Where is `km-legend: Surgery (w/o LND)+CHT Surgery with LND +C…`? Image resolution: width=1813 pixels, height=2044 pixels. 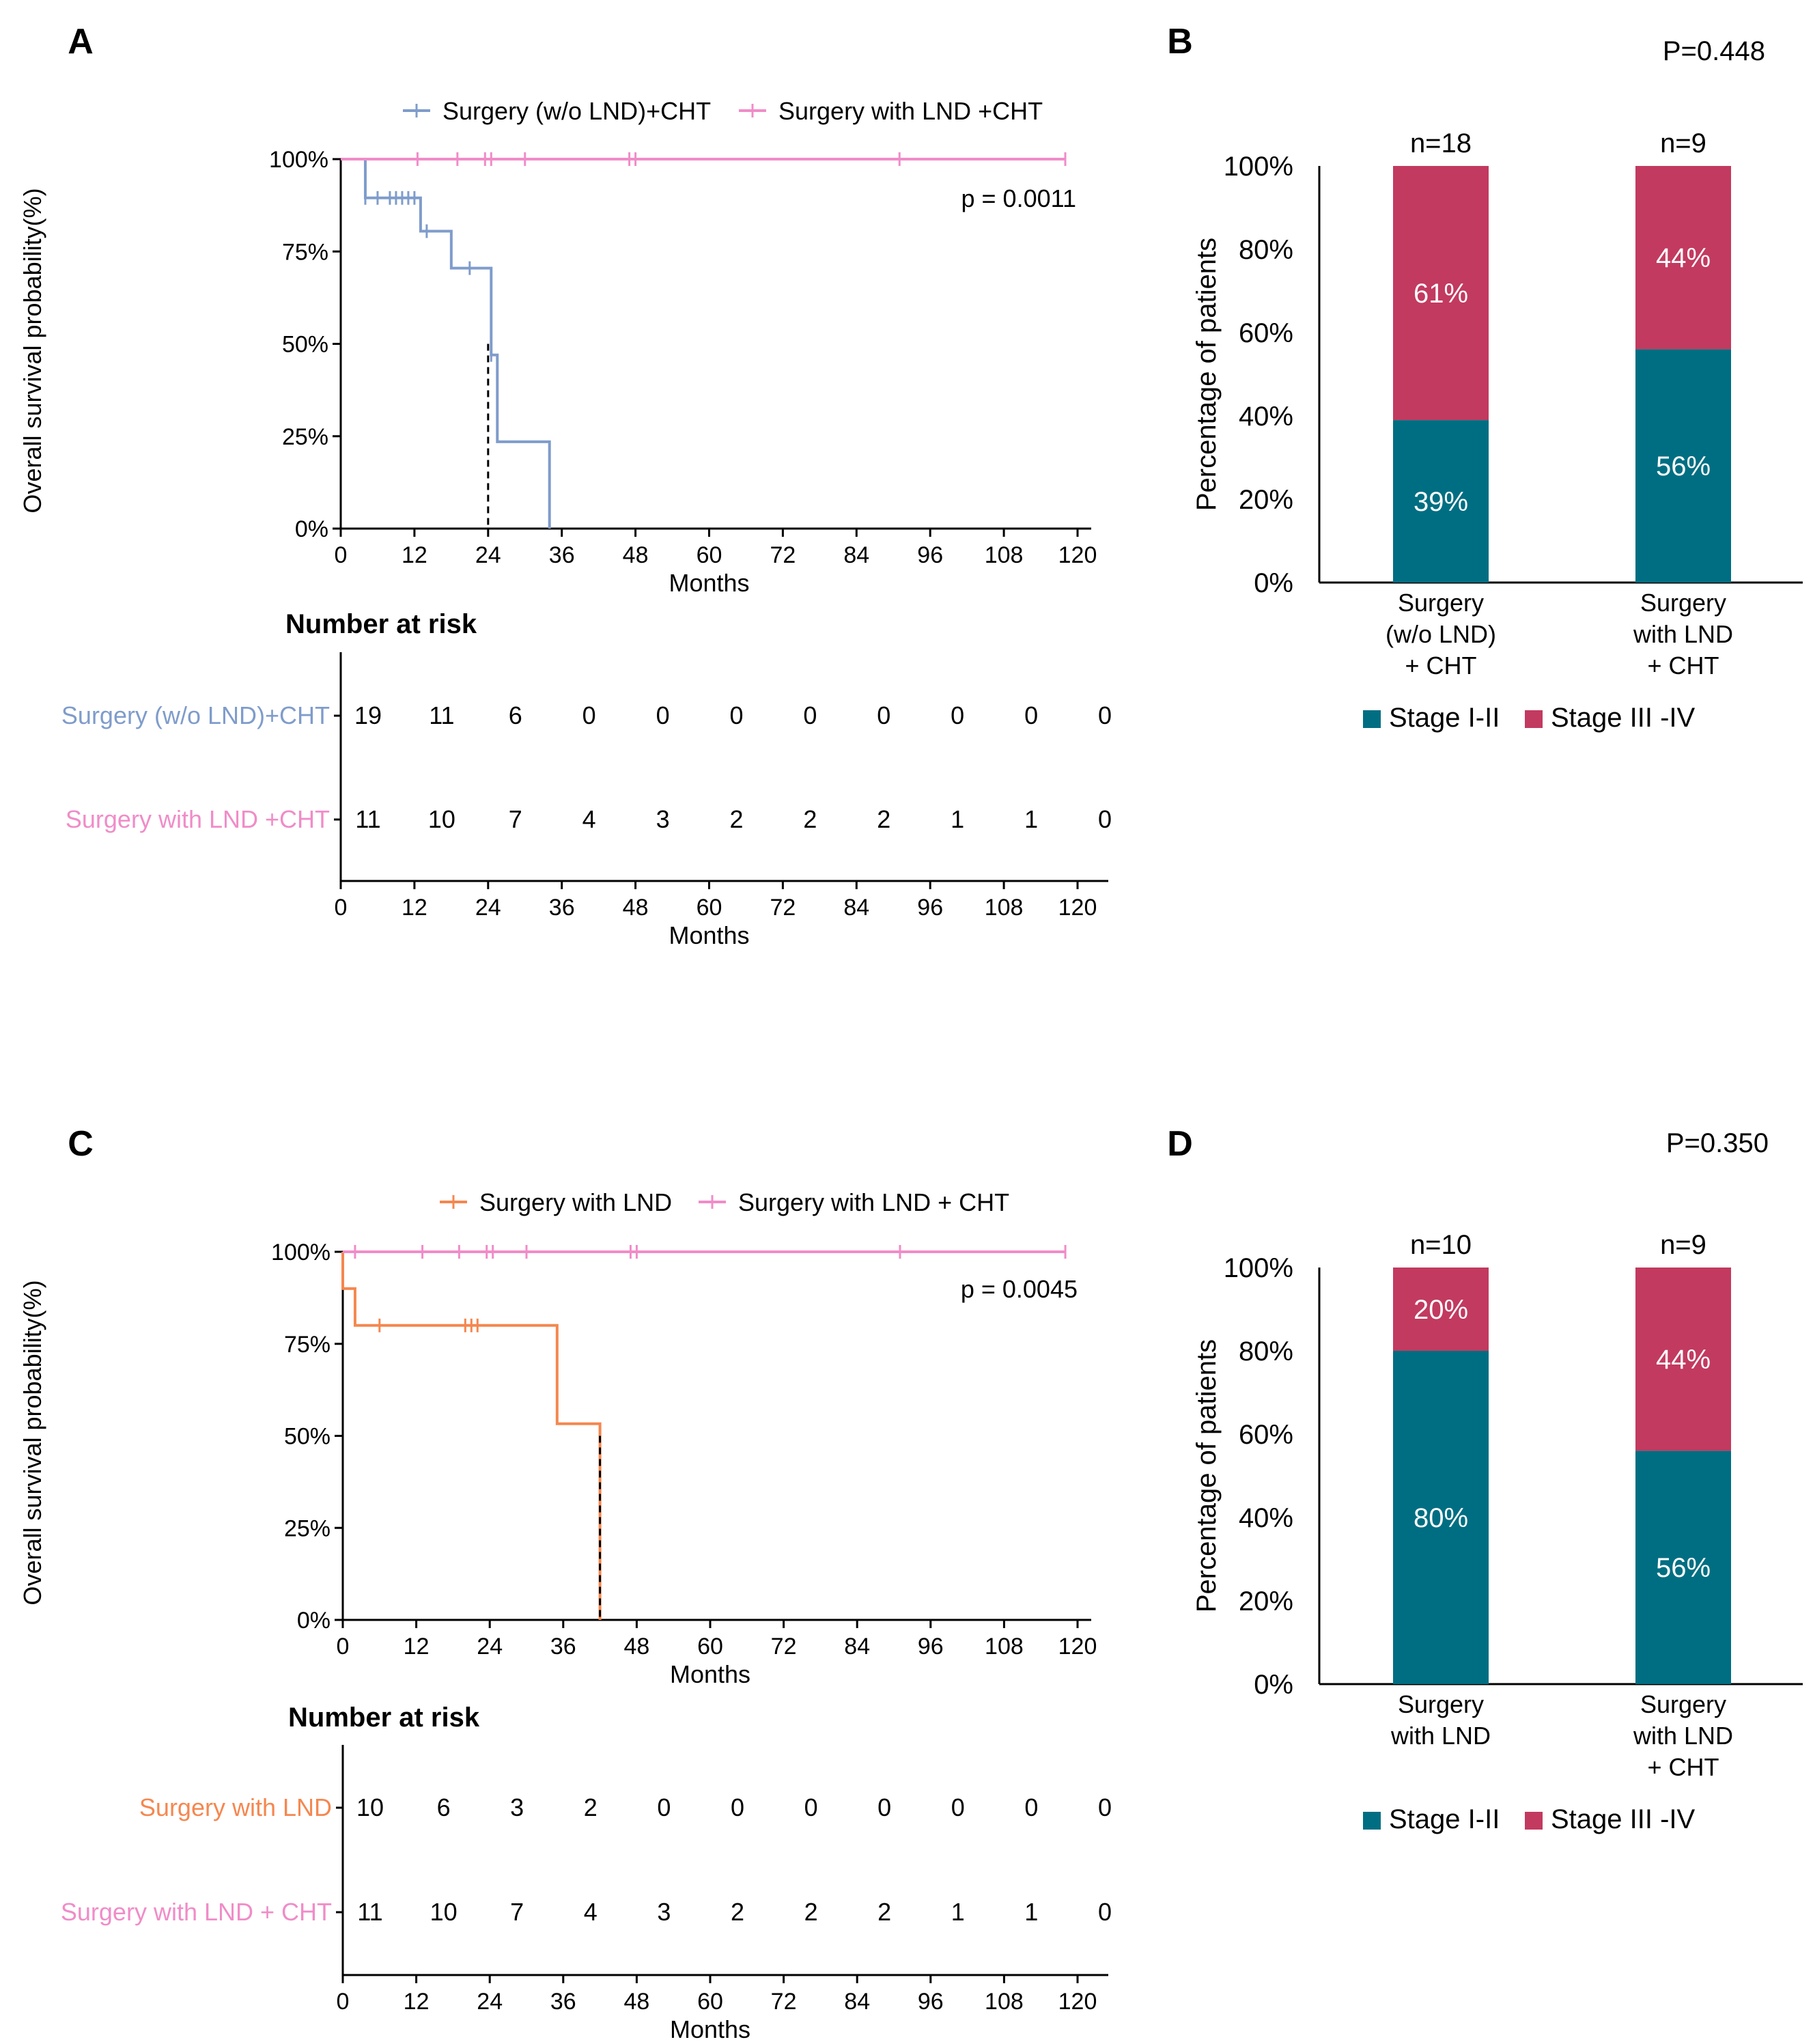
km-legend: Surgery (w/o LND)+CHT Surgery with LND +C… is located at coordinates (723, 111).